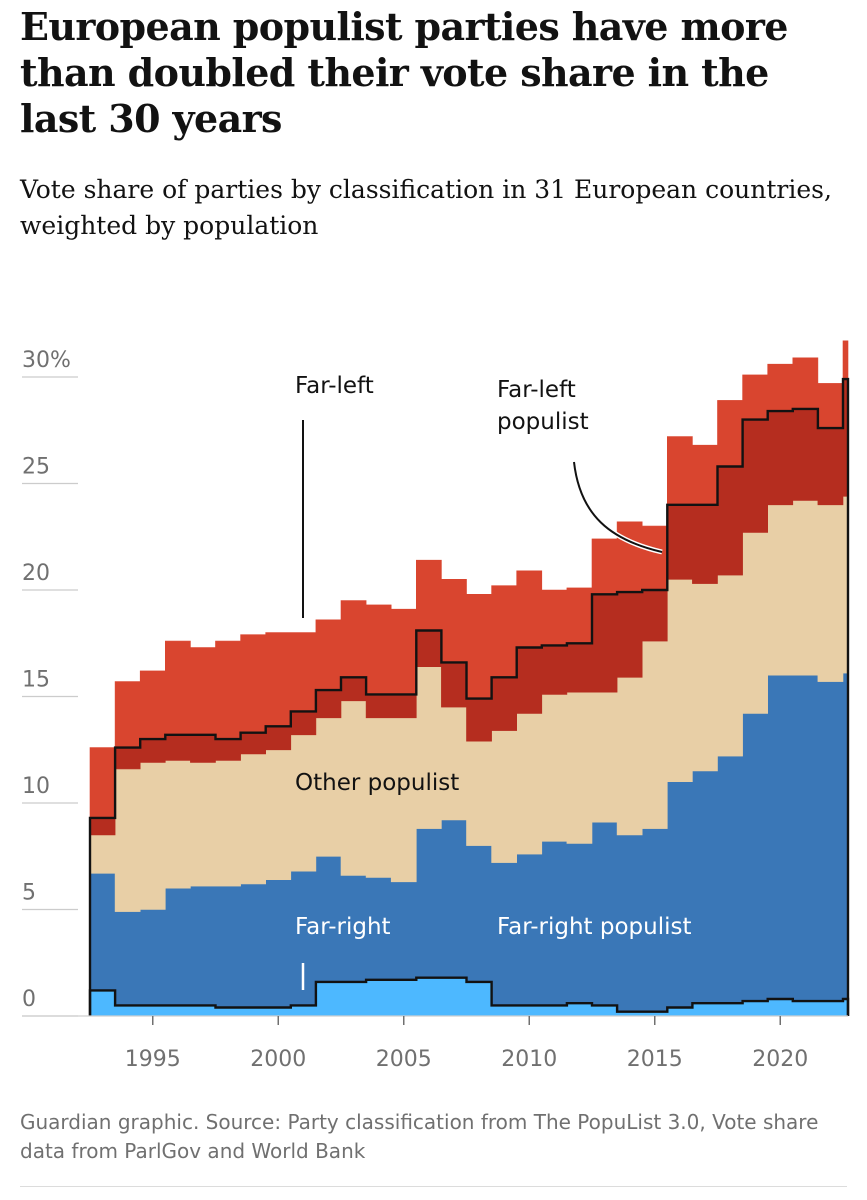 This screenshot has height=1200, width=867. I want to click on y-tick-label: 0, so click(29, 999).